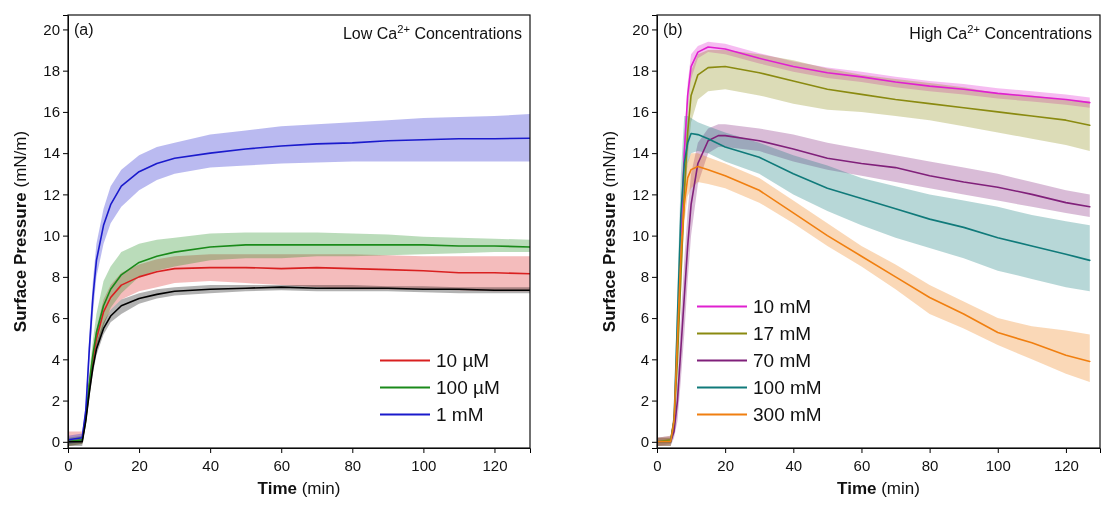 This screenshot has width=1107, height=506. I want to click on legend-label: 10 mM, so click(782, 306).